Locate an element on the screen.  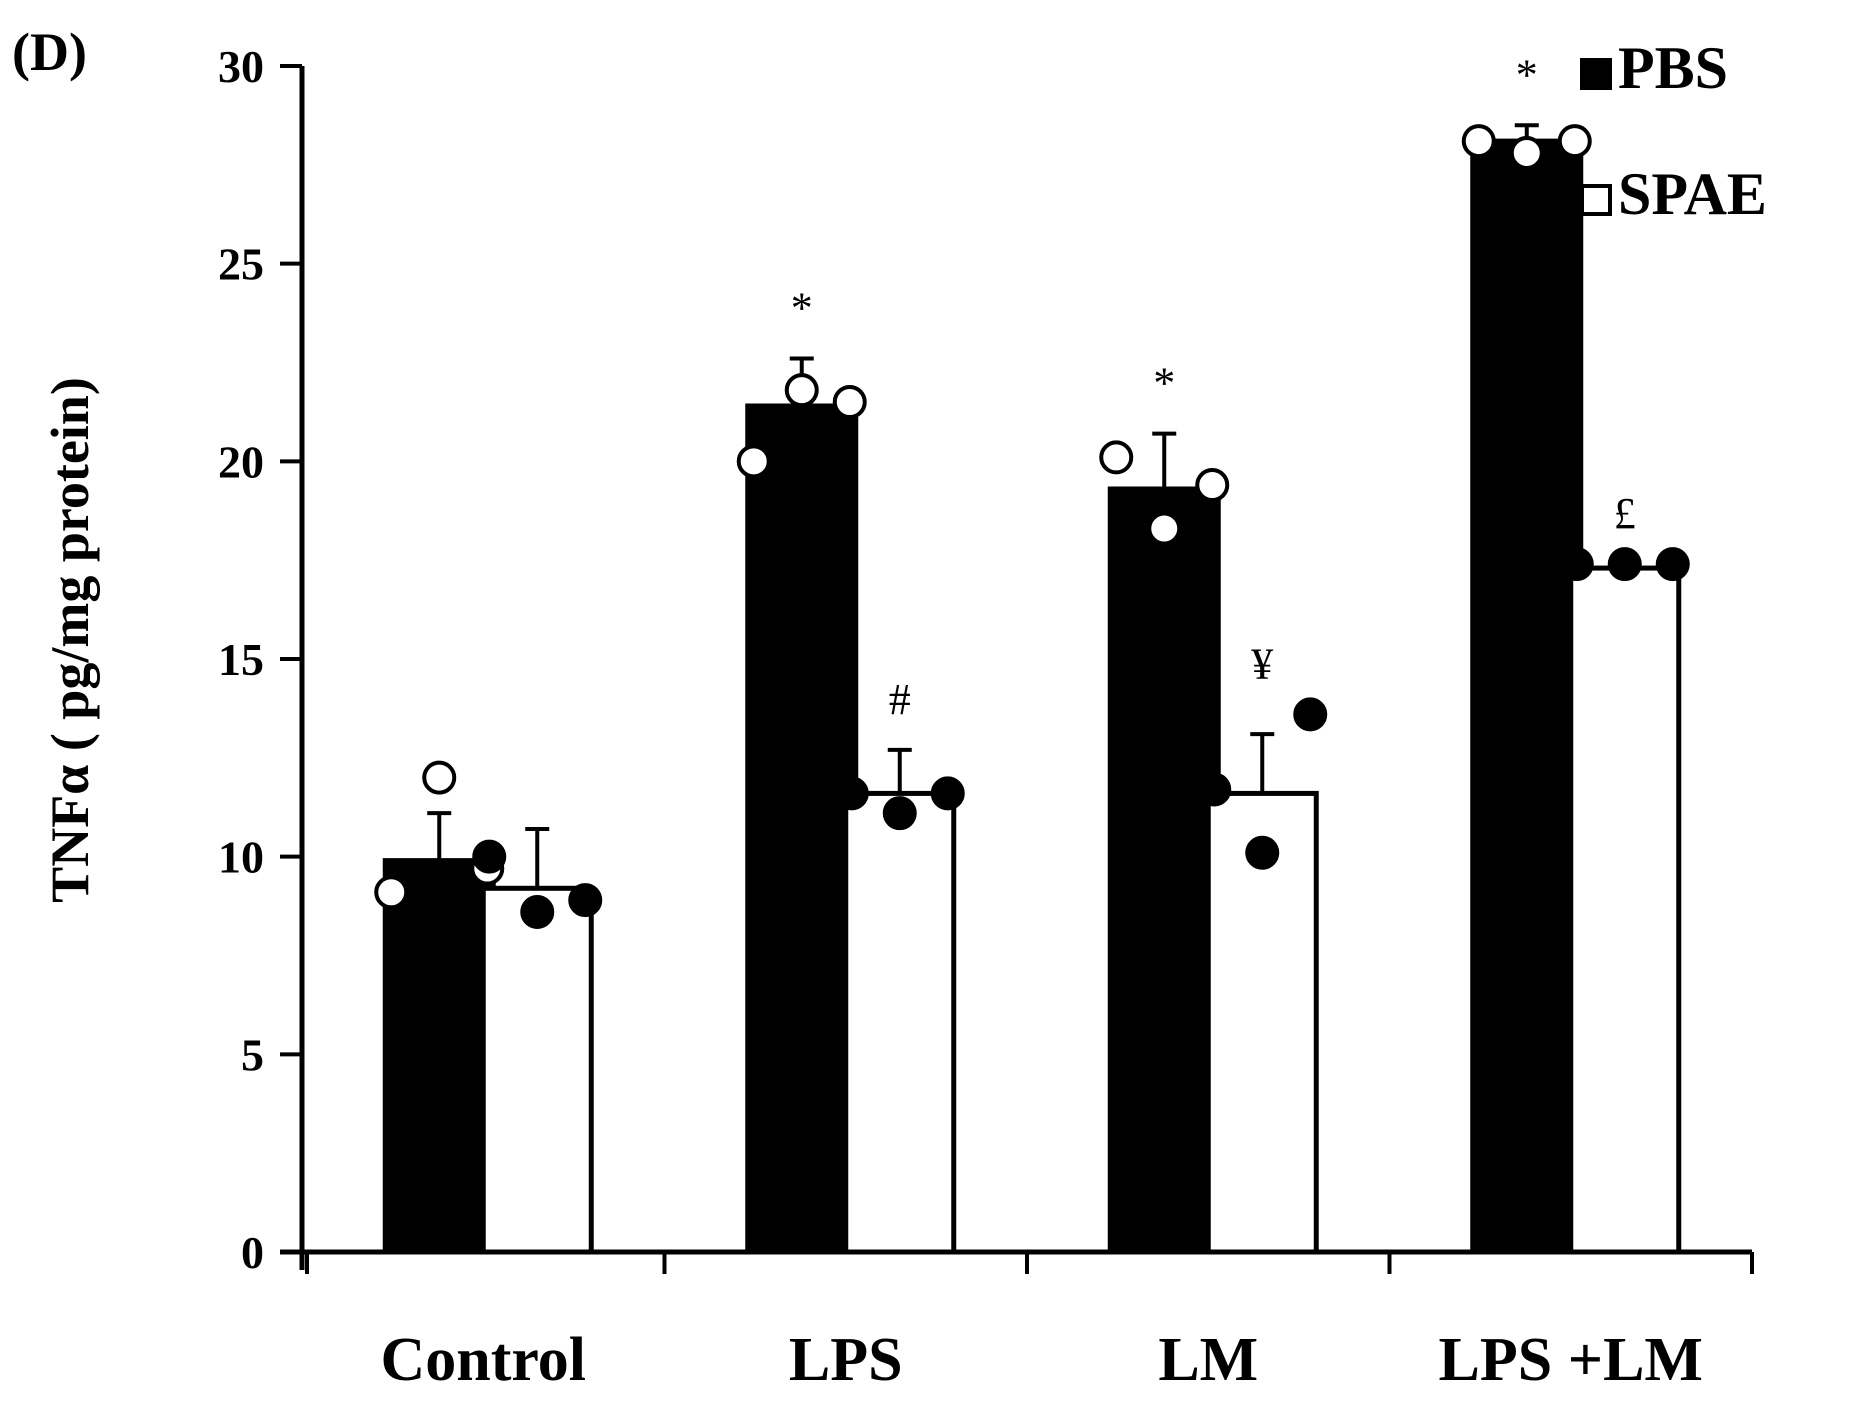
x-tick-label: Control is located at coordinates (483, 1360).